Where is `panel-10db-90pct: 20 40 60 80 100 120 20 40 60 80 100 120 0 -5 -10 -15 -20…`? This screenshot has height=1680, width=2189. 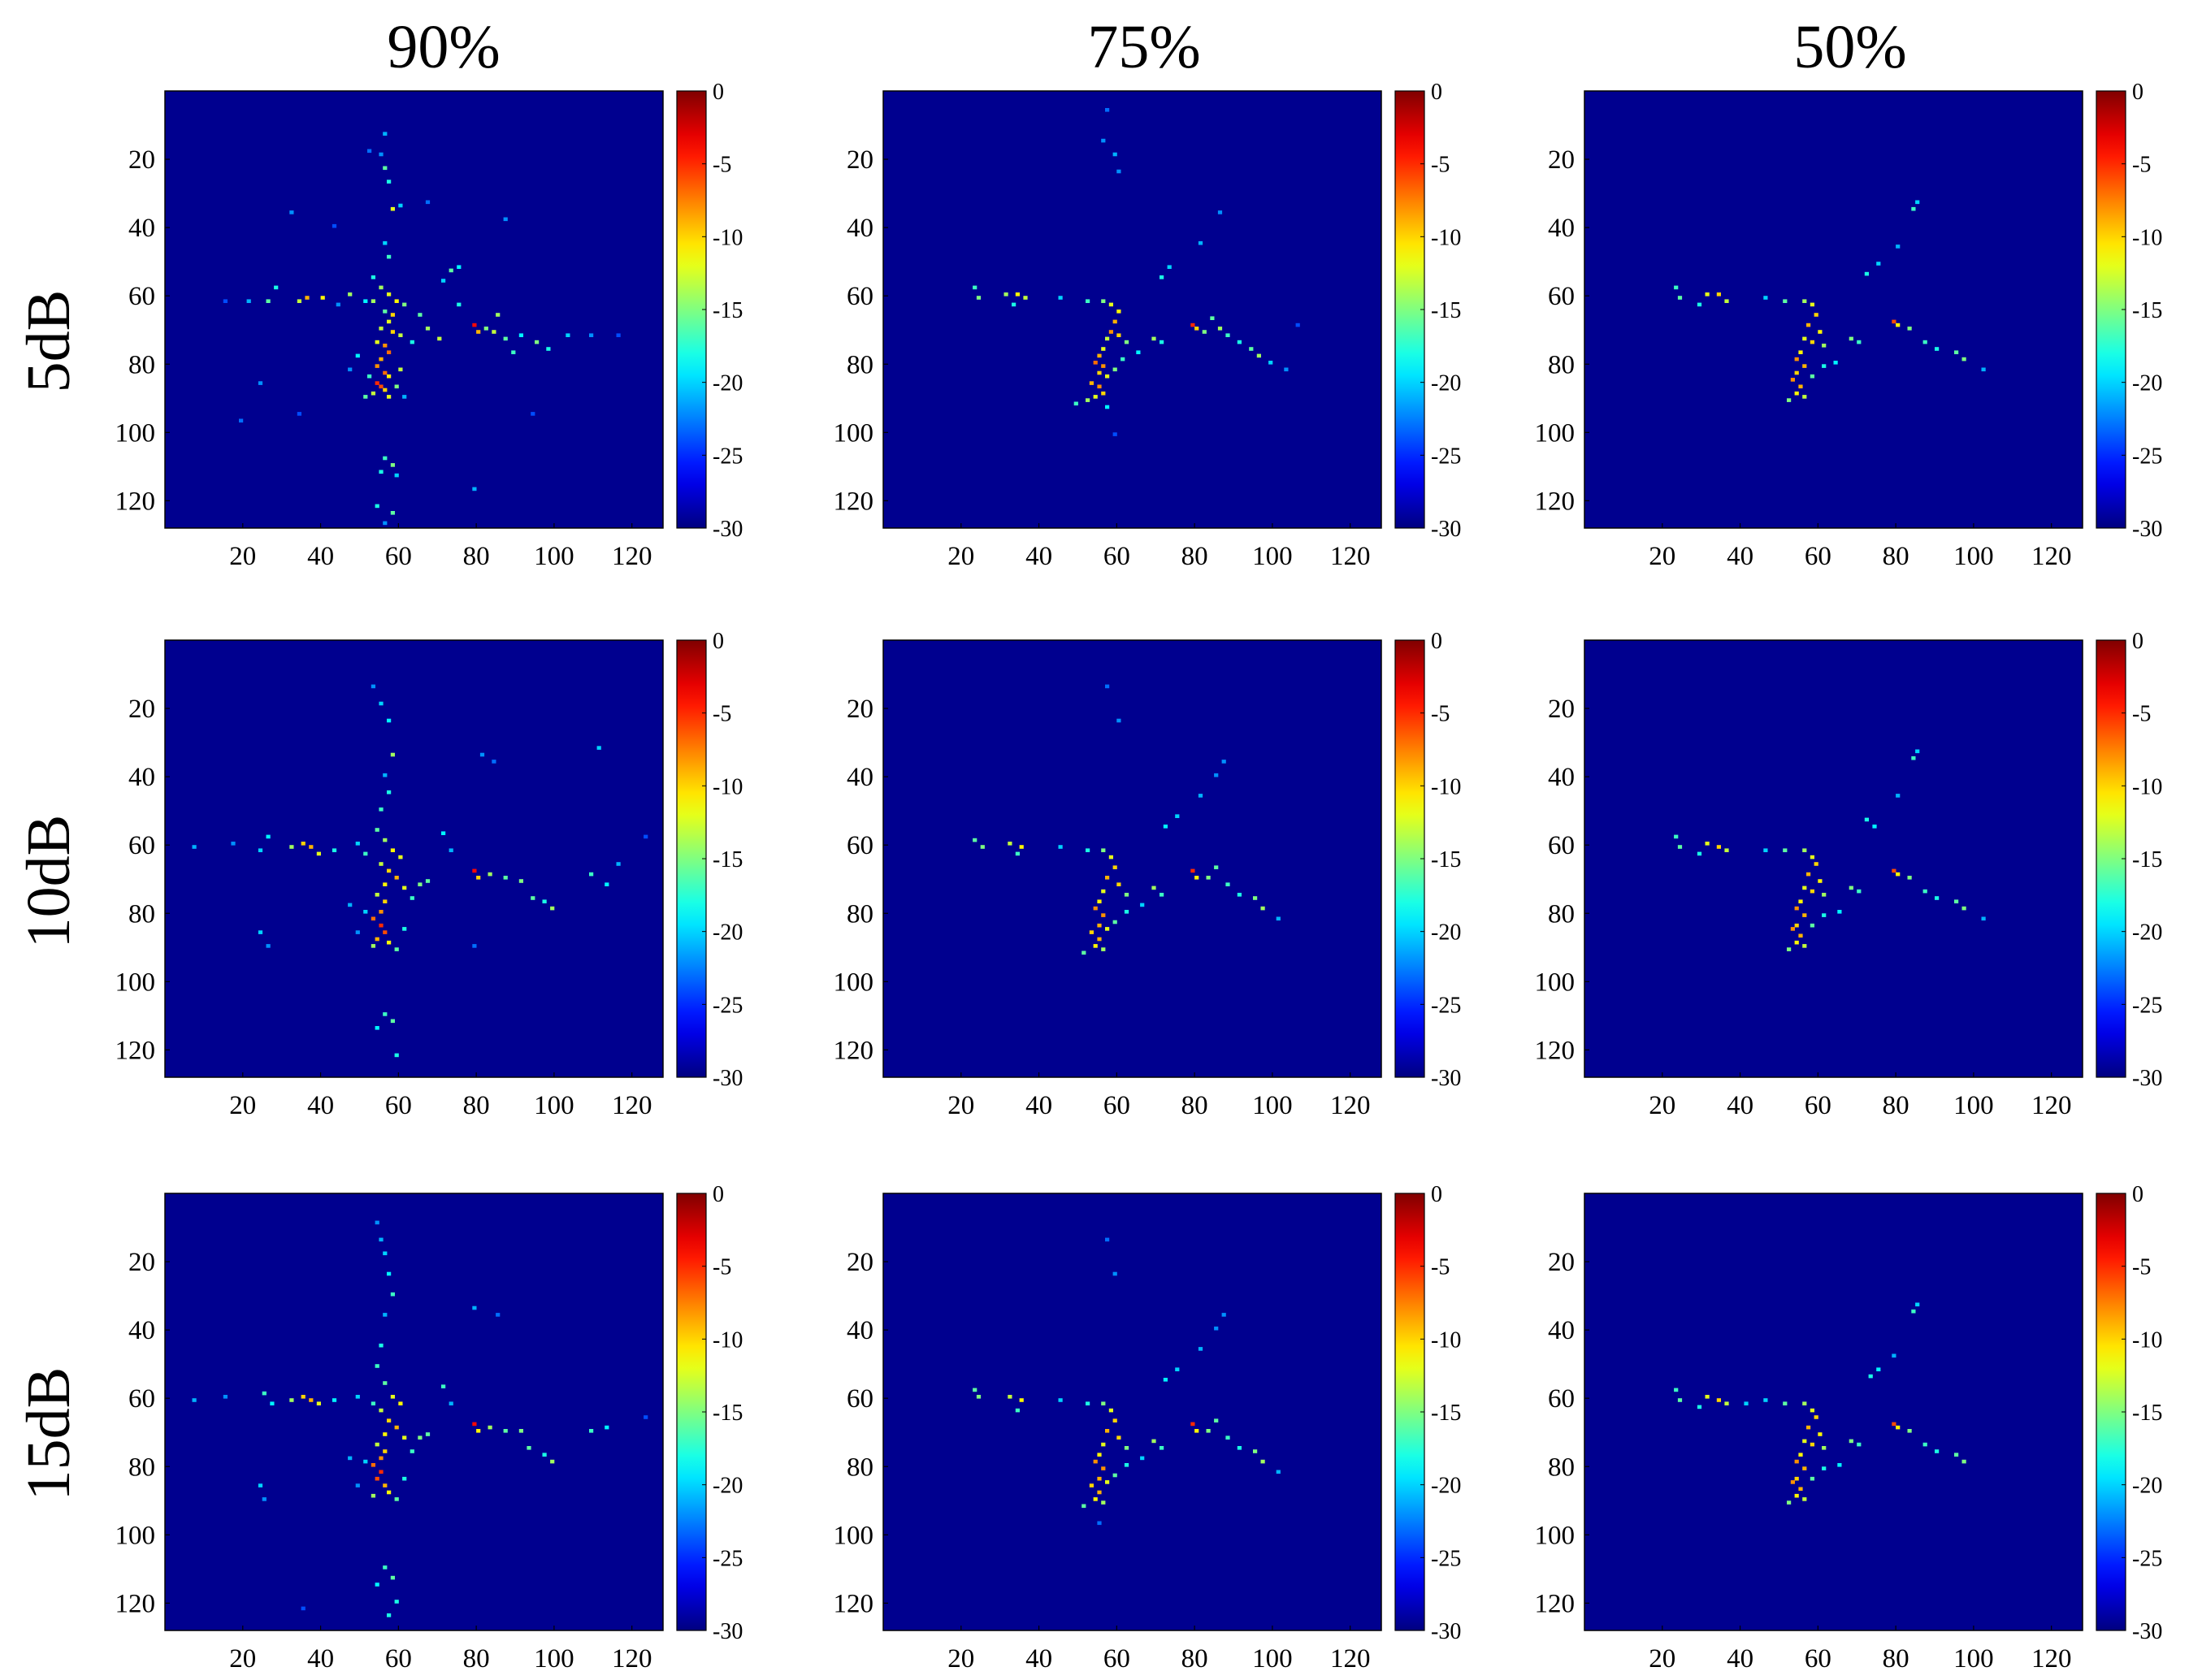 panel-10db-90pct: 20 40 60 80 100 120 20 40 60 80 100 120 0 -5 -10 -15 -20… is located at coordinates (429, 874).